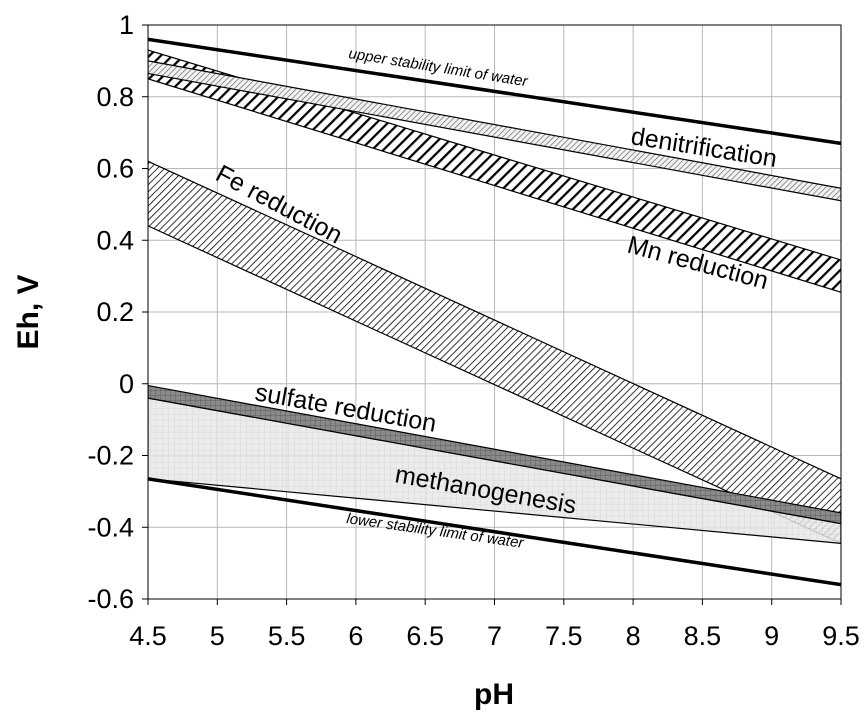  What do you see at coordinates (110, 599) in the screenshot?
I see `y-tick-label: -0.6` at bounding box center [110, 599].